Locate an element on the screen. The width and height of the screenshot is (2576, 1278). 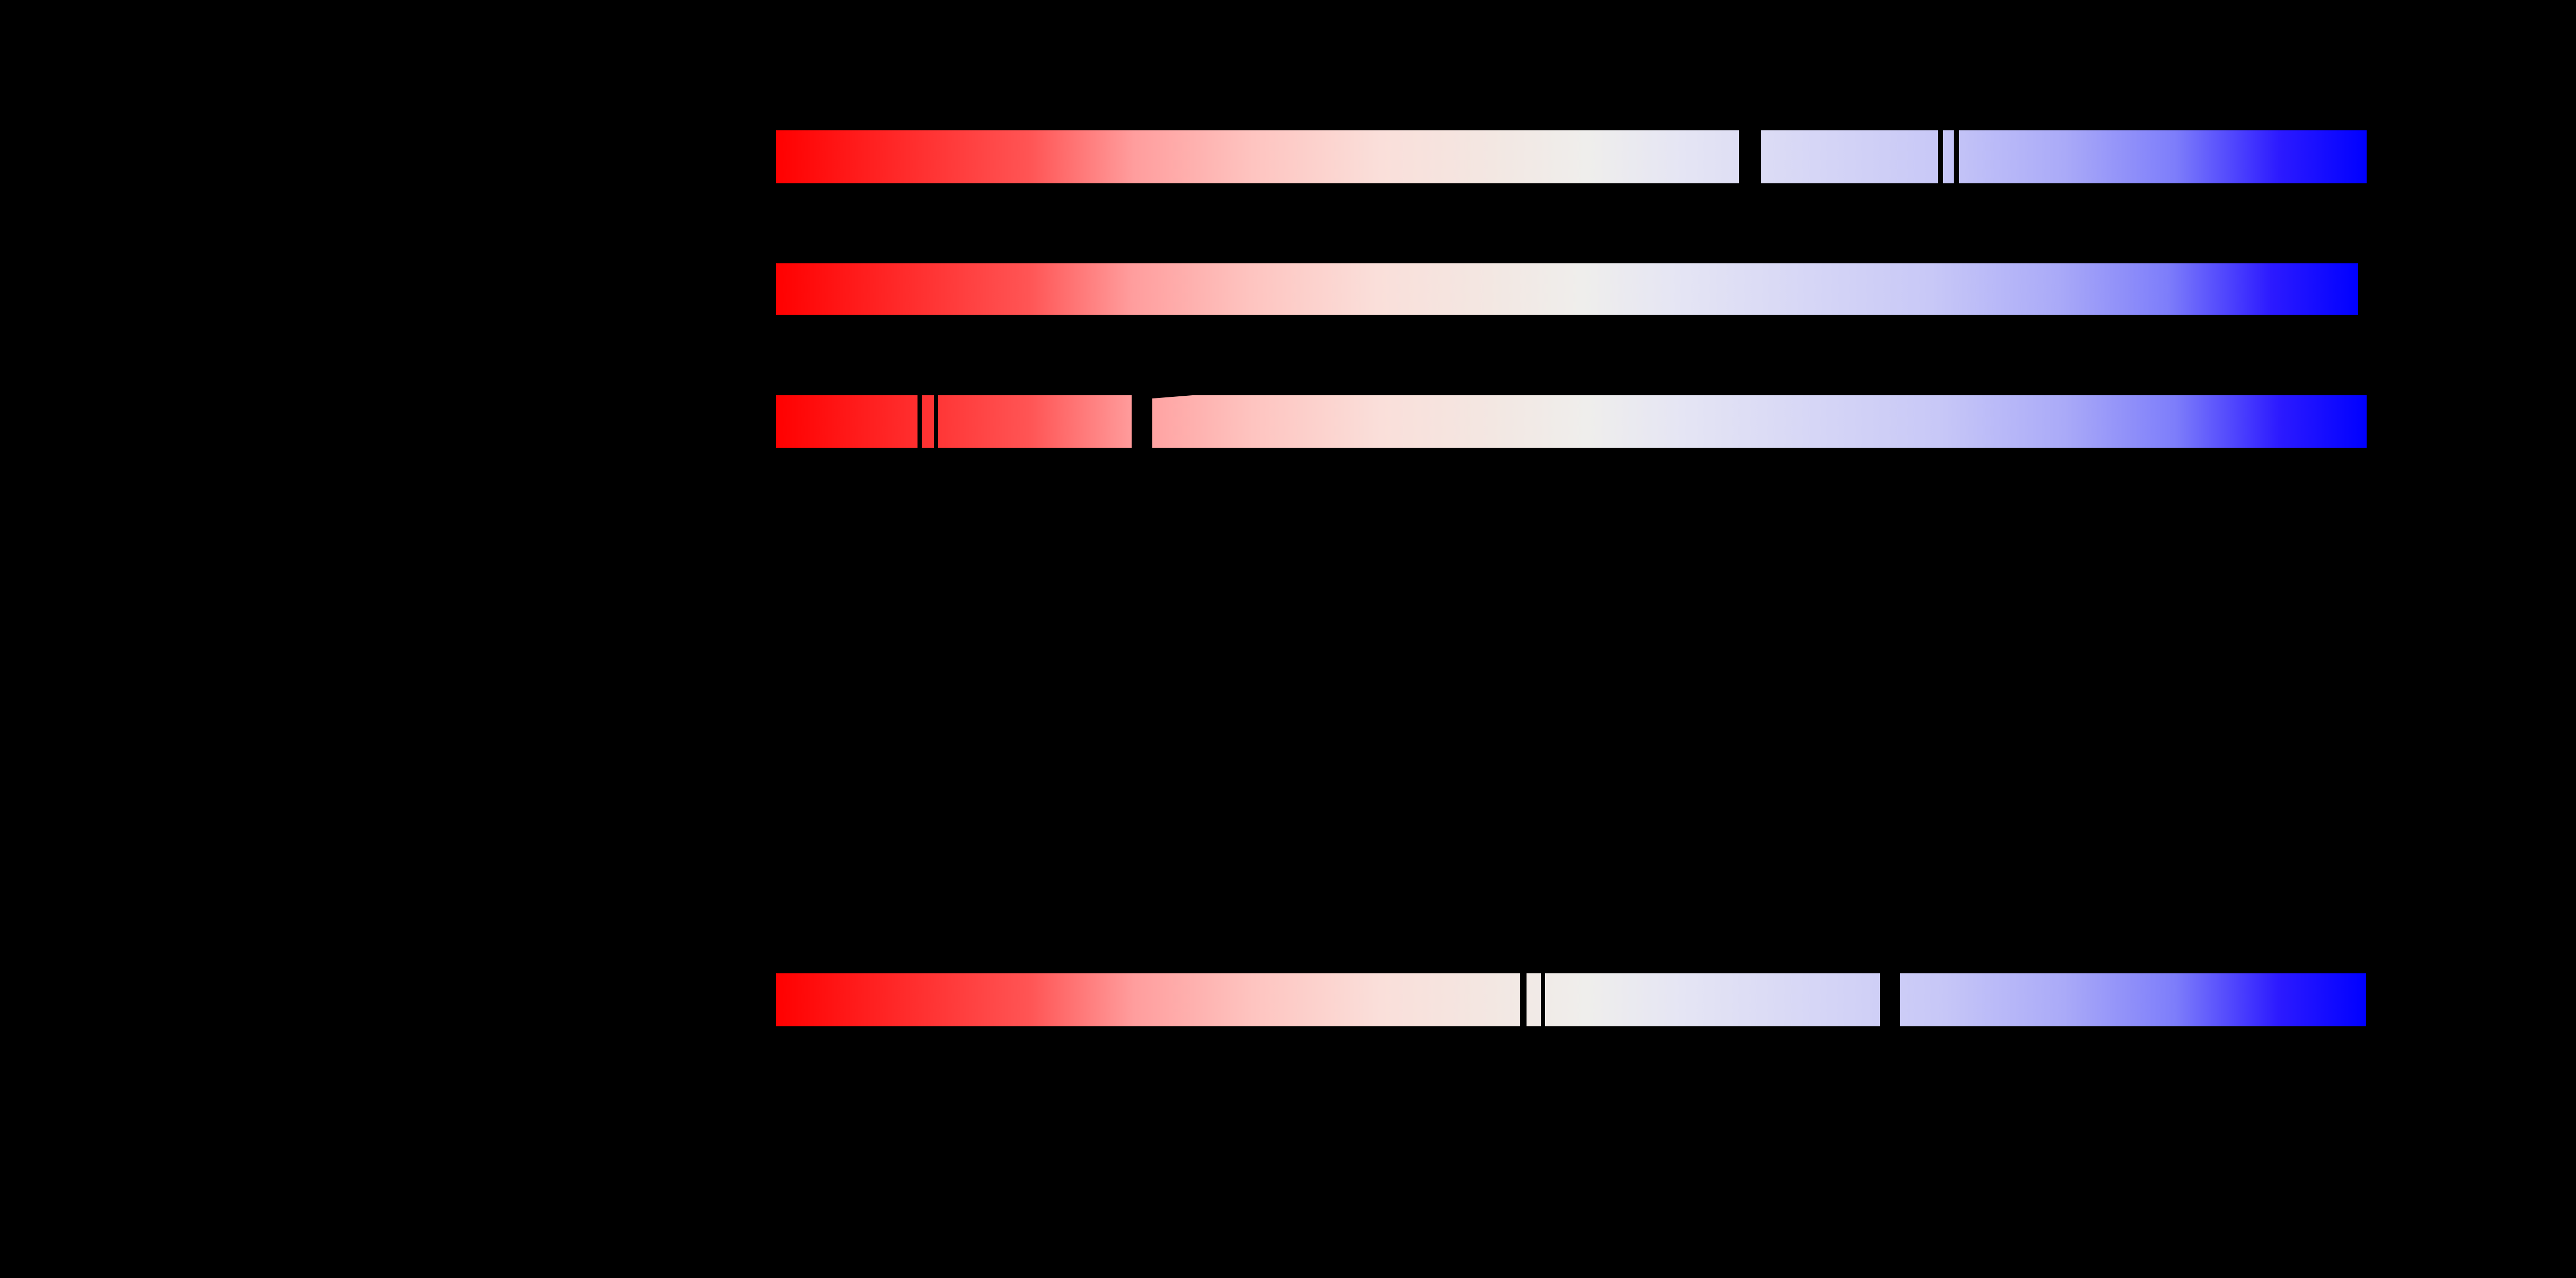
segment-top-notch is located at coordinates (1172, 396).